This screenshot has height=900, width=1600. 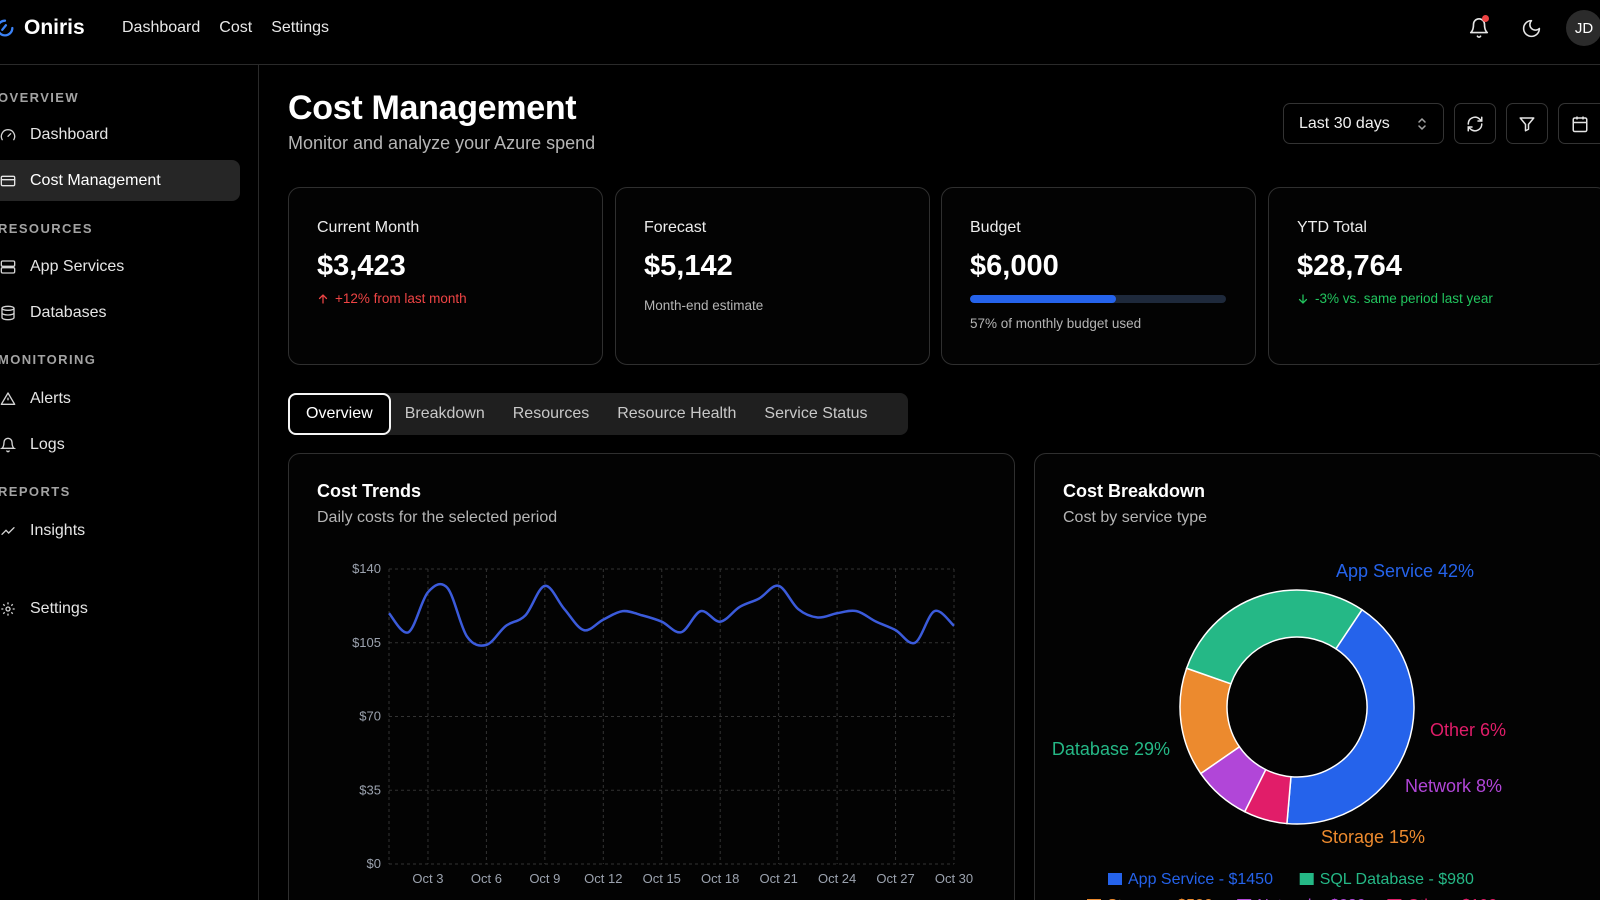 What do you see at coordinates (688, 266) in the screenshot?
I see `kpi-value: $5,142` at bounding box center [688, 266].